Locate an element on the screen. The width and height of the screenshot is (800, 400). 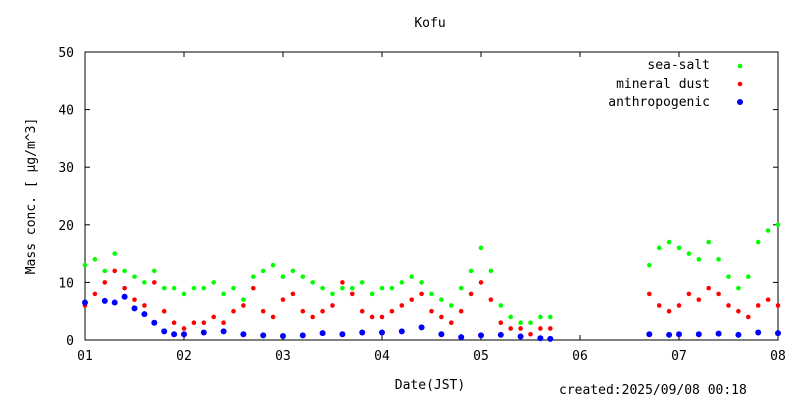
y-tick-label: 30 is located at coordinates (66, 168).